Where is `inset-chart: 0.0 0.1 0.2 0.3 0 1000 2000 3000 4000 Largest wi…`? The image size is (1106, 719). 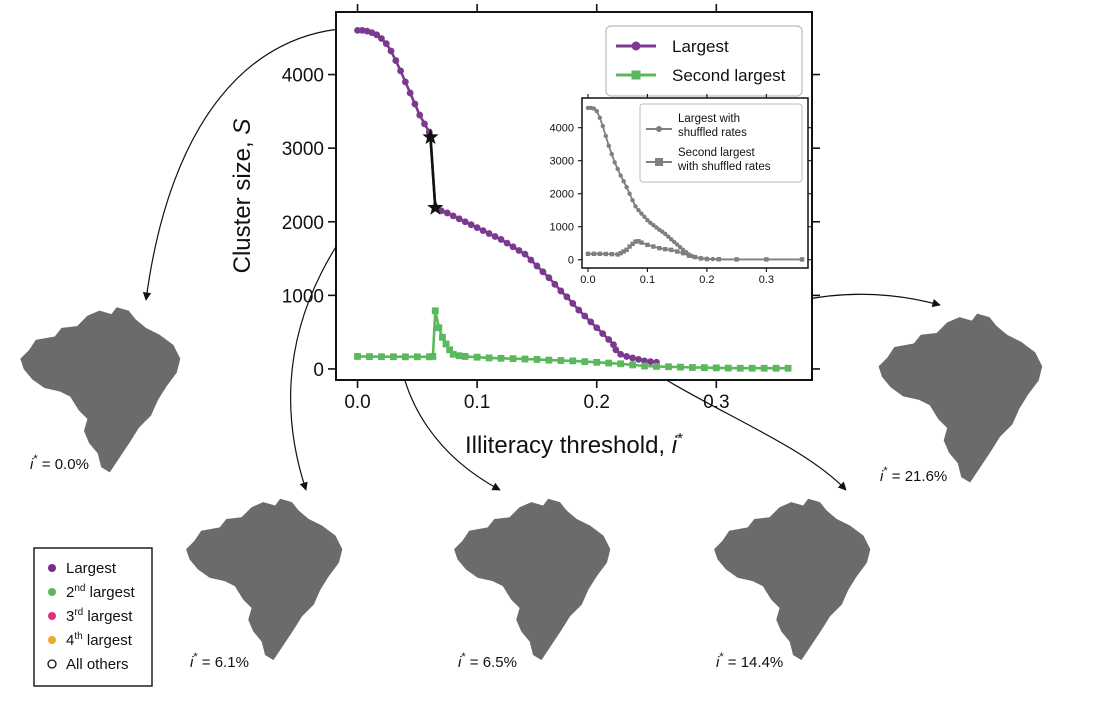
inset-chart: 0.0 0.1 0.2 0.3 0 1000 2000 3000 4000 Largest wi… is located at coordinates (681, 190).